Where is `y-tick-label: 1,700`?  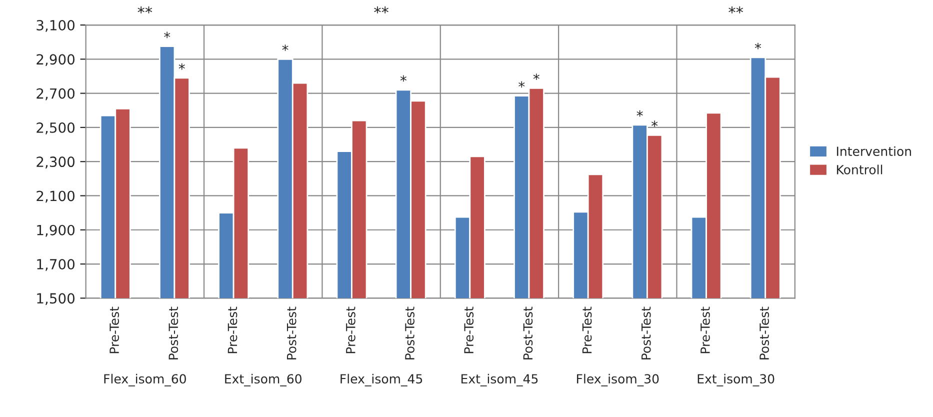 y-tick-label: 1,700 is located at coordinates (55, 264).